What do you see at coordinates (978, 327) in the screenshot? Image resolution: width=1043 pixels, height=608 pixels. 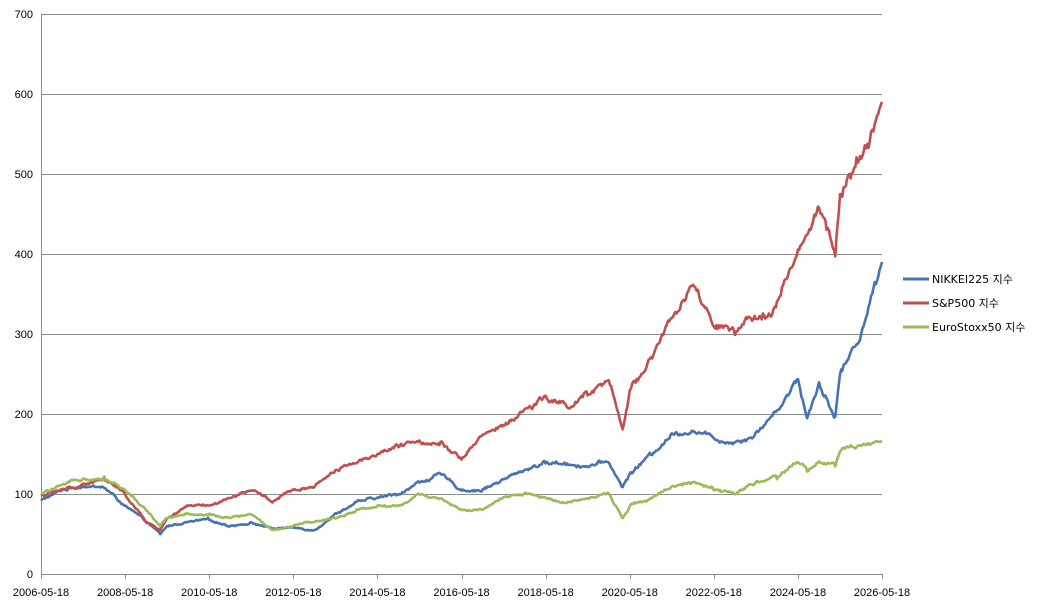 I see `legend-label: EuroStoxx50 지수` at bounding box center [978, 327].